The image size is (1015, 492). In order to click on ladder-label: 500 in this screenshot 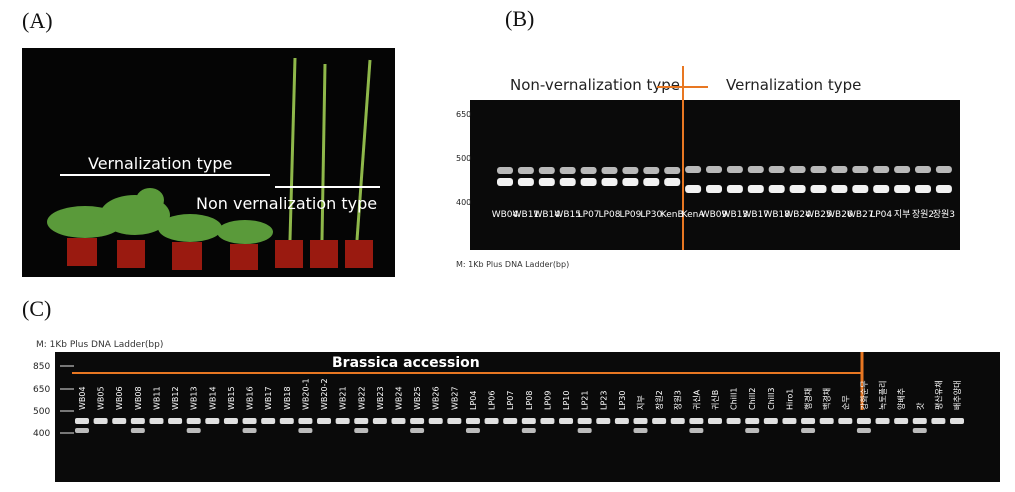, I will do `click(463, 158)`.